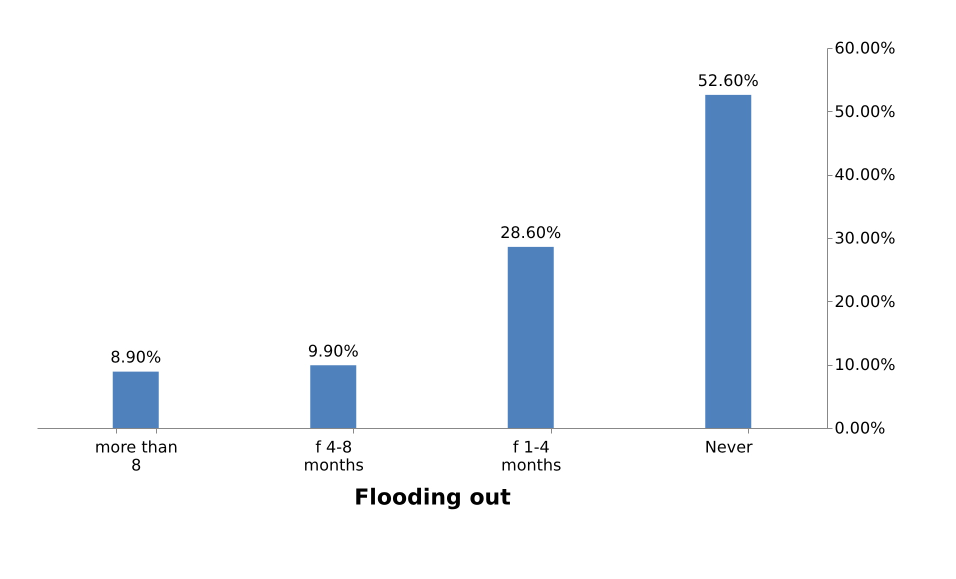  What do you see at coordinates (333, 350) in the screenshot?
I see `data-label: 9.90%` at bounding box center [333, 350].